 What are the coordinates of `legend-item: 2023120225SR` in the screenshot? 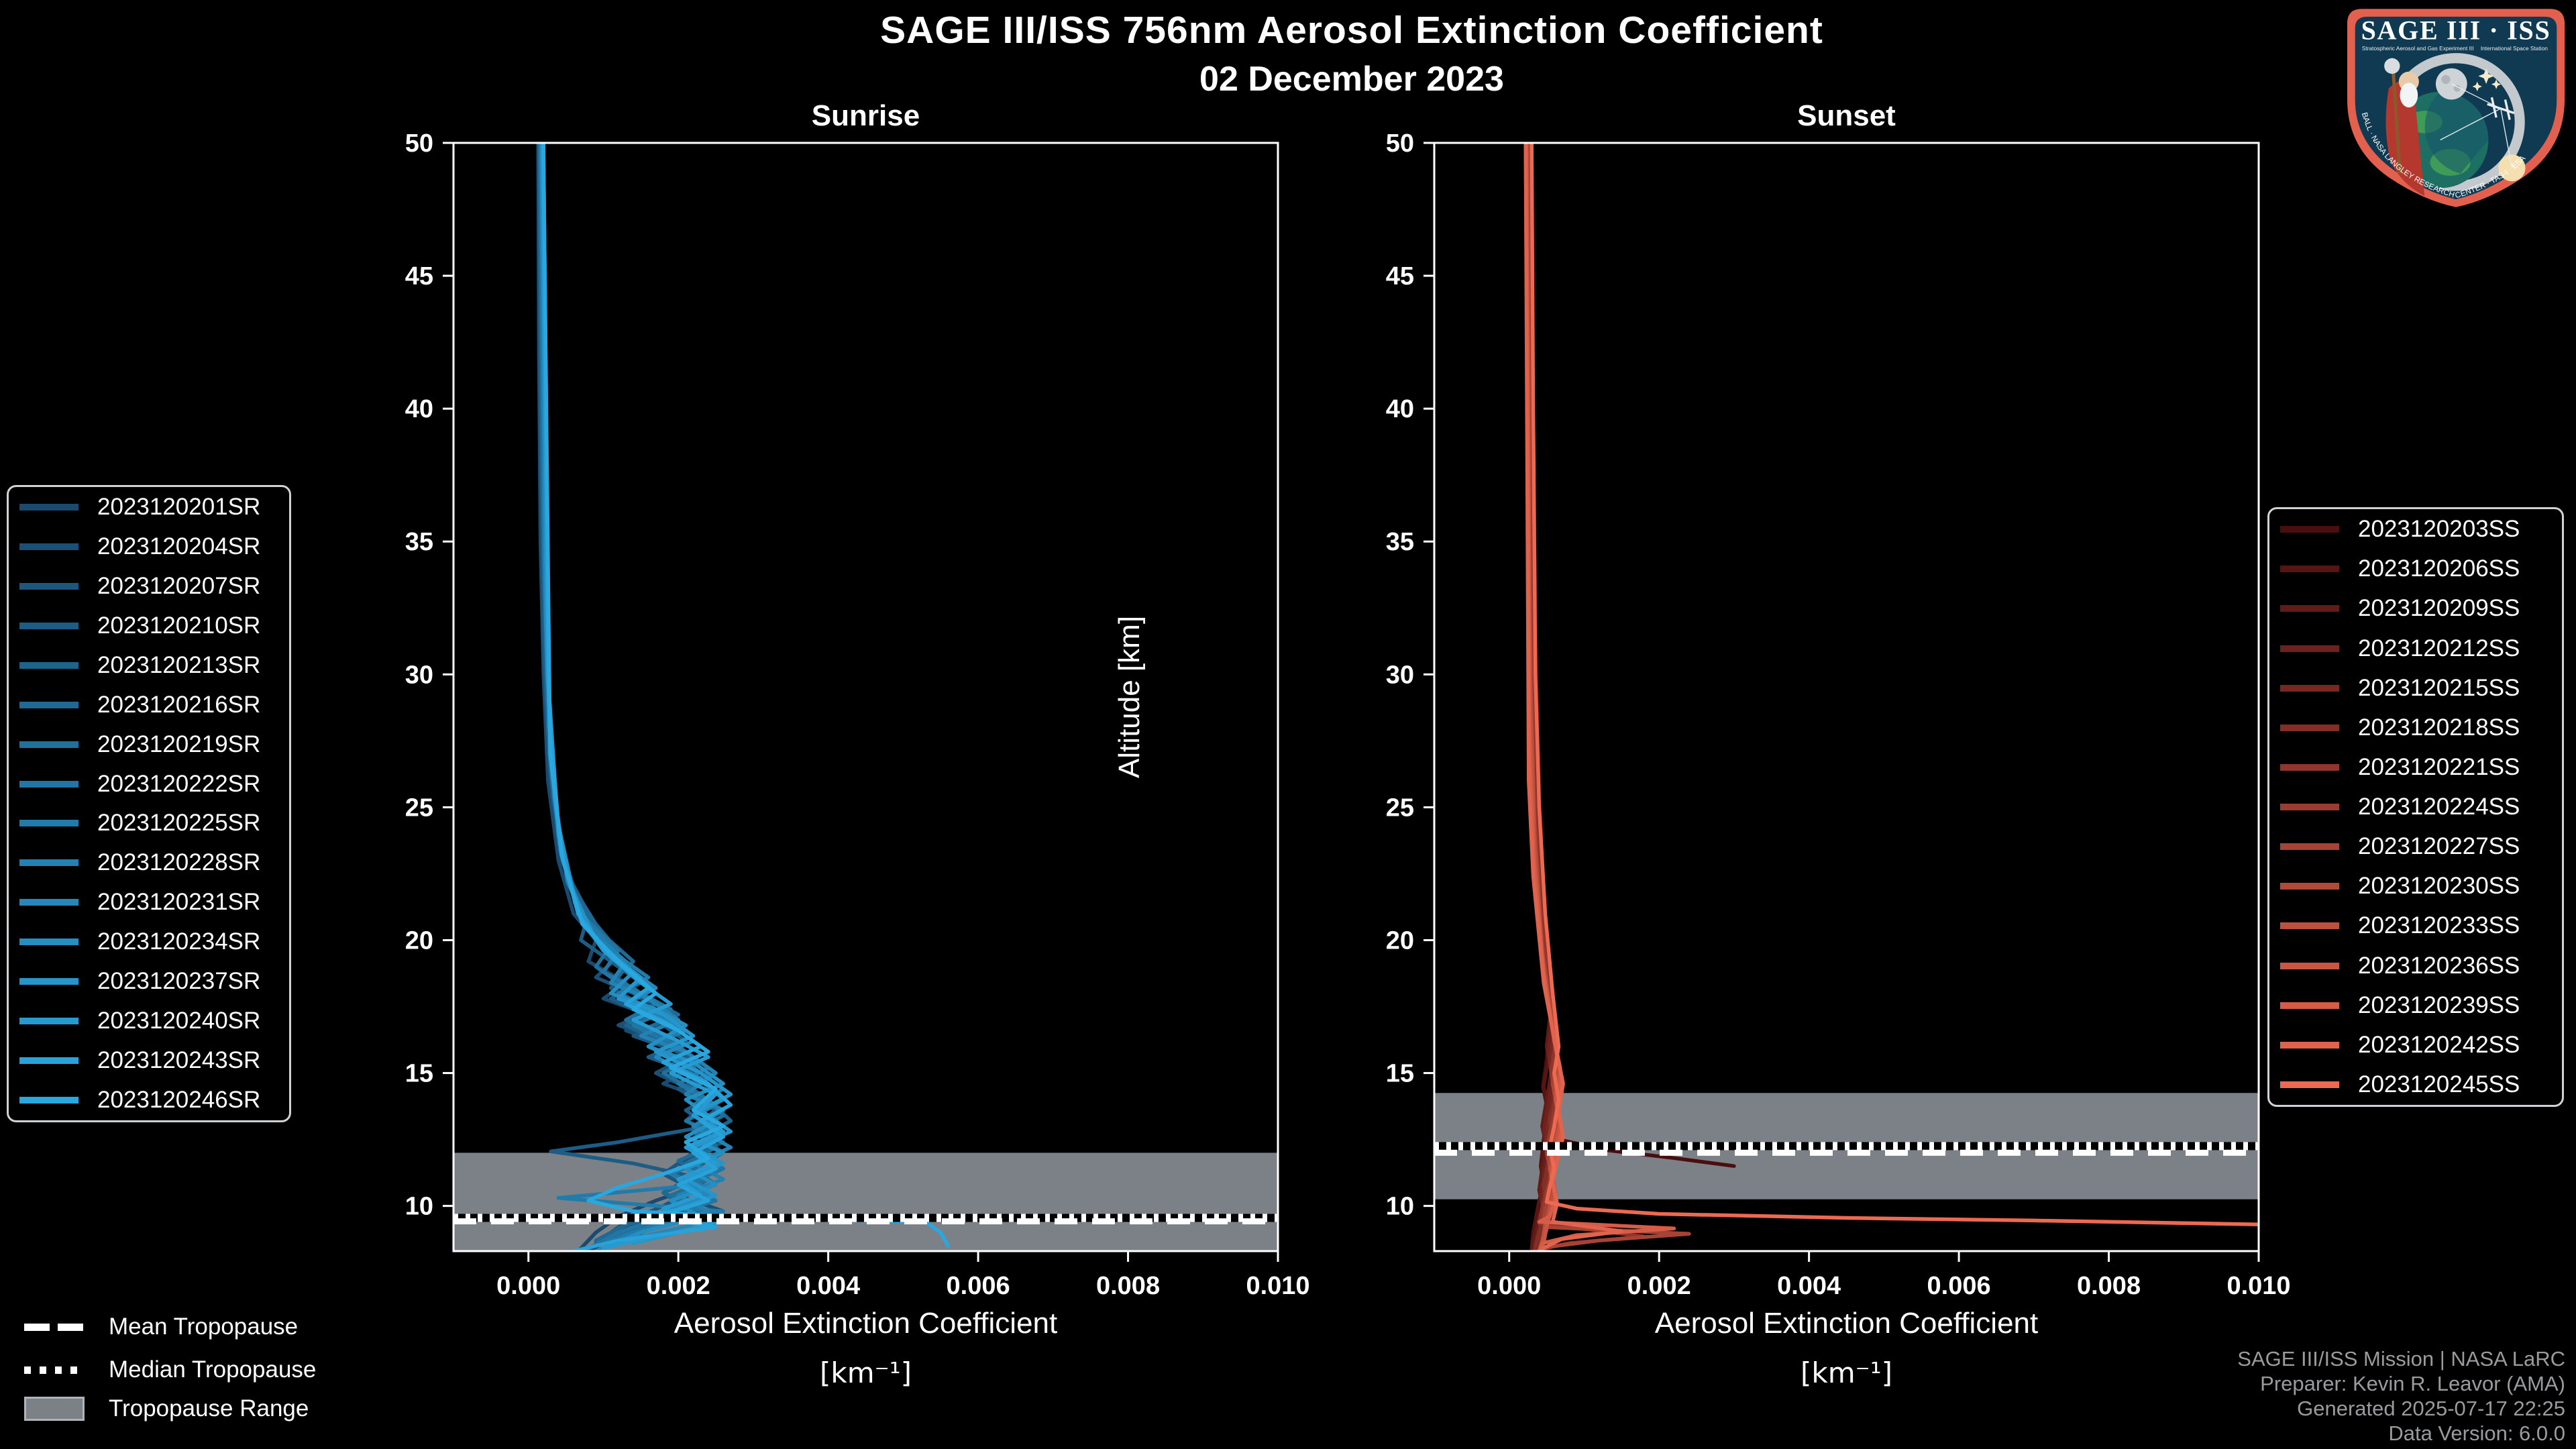 It's located at (149, 823).